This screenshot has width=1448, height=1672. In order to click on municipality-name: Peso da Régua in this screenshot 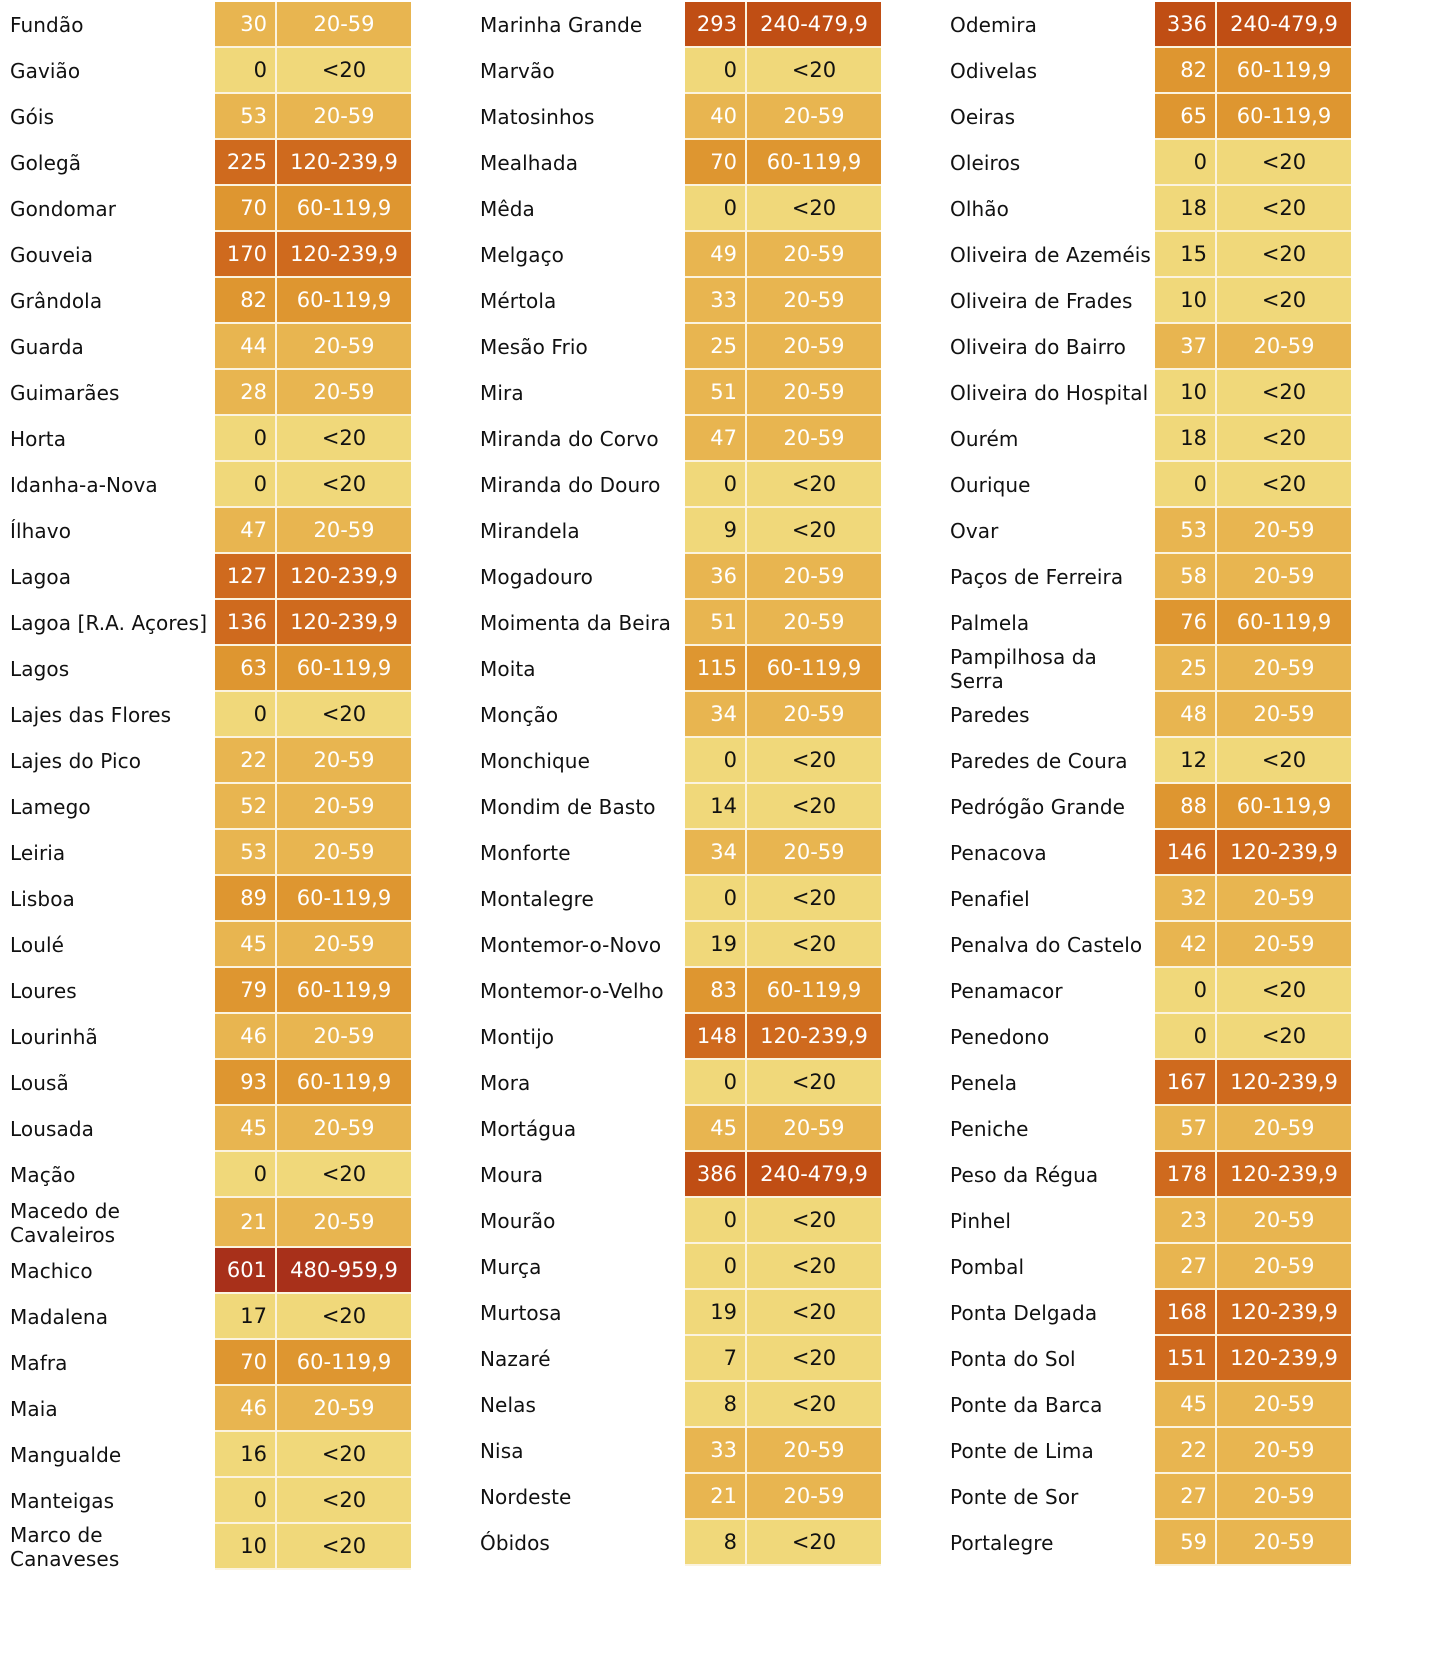, I will do `click(1024, 1175)`.